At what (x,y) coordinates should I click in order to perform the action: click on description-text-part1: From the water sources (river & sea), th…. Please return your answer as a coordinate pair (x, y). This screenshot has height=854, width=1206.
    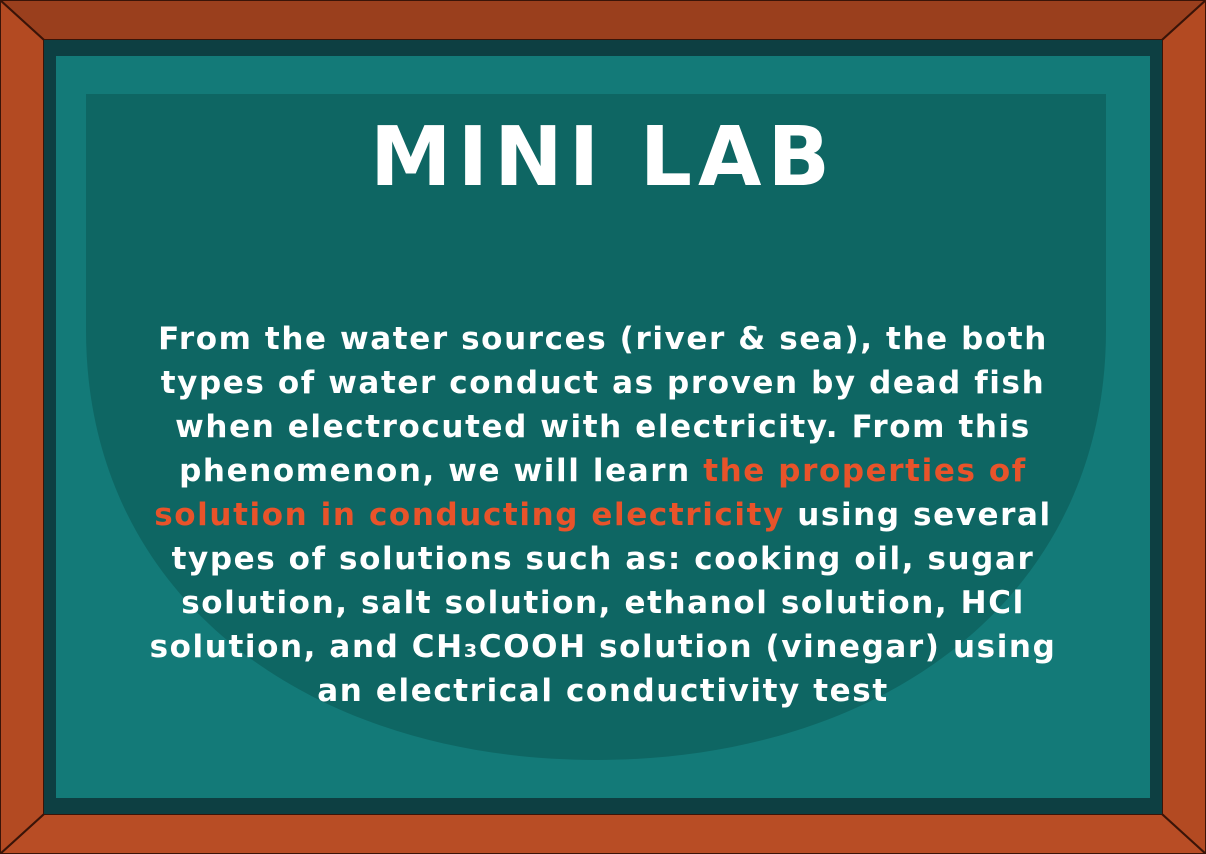
    Looking at the image, I should click on (603, 405).